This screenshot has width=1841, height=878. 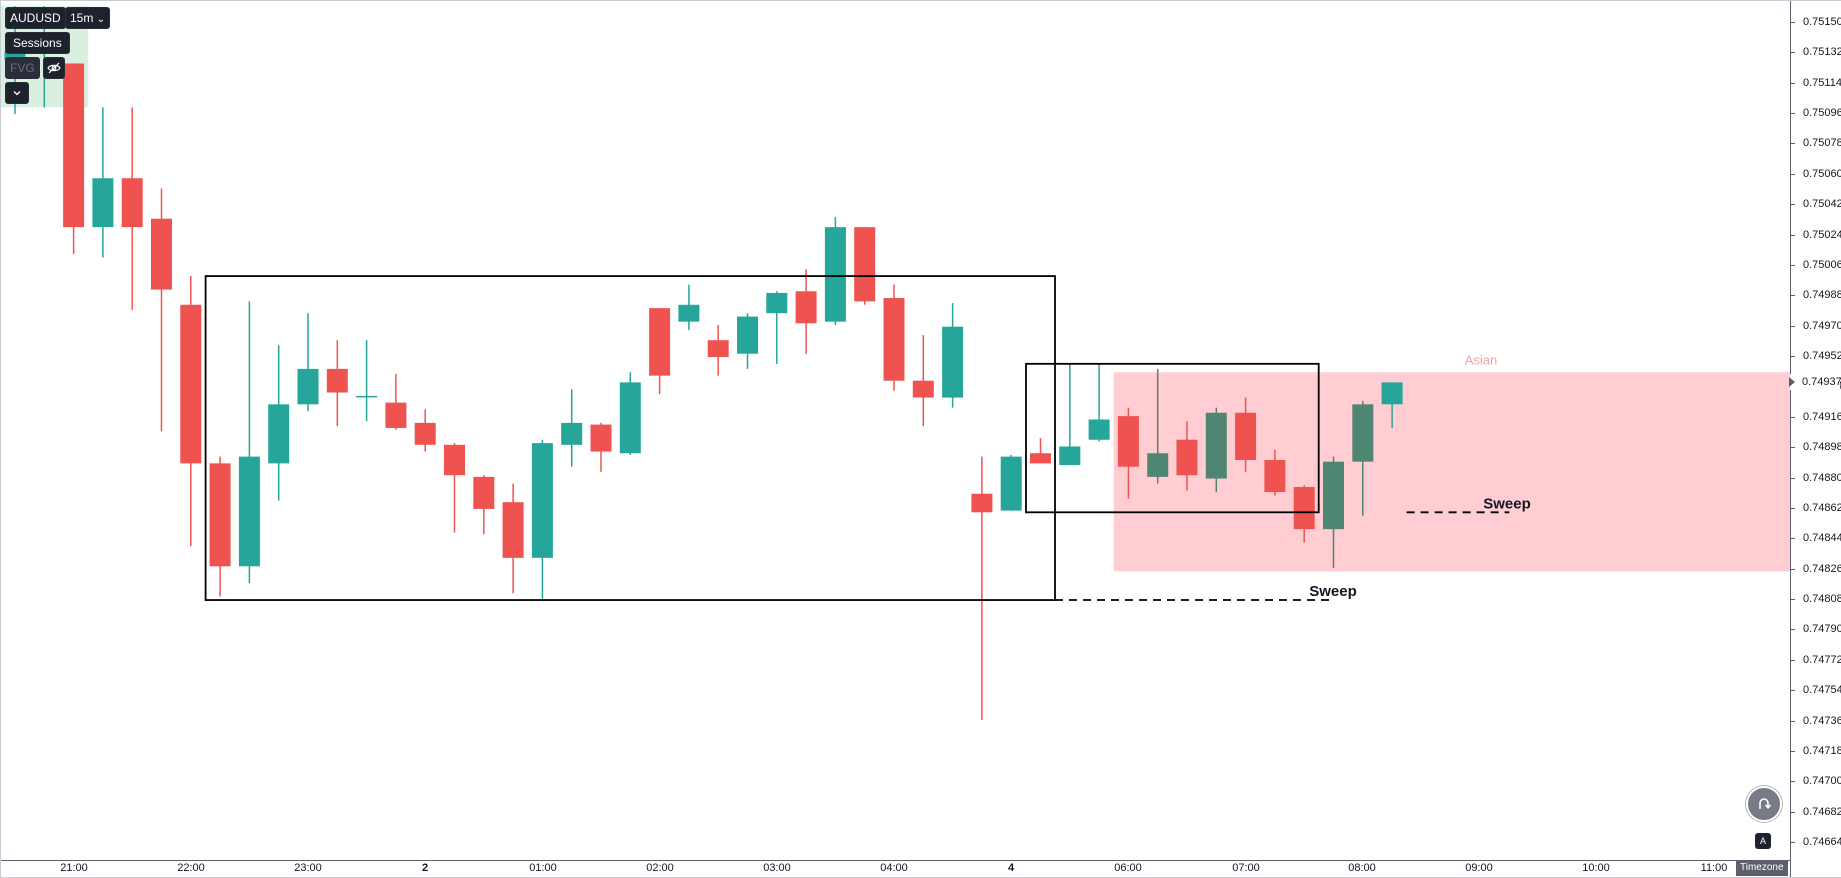 What do you see at coordinates (1172, 438) in the screenshot?
I see `range-rectangle` at bounding box center [1172, 438].